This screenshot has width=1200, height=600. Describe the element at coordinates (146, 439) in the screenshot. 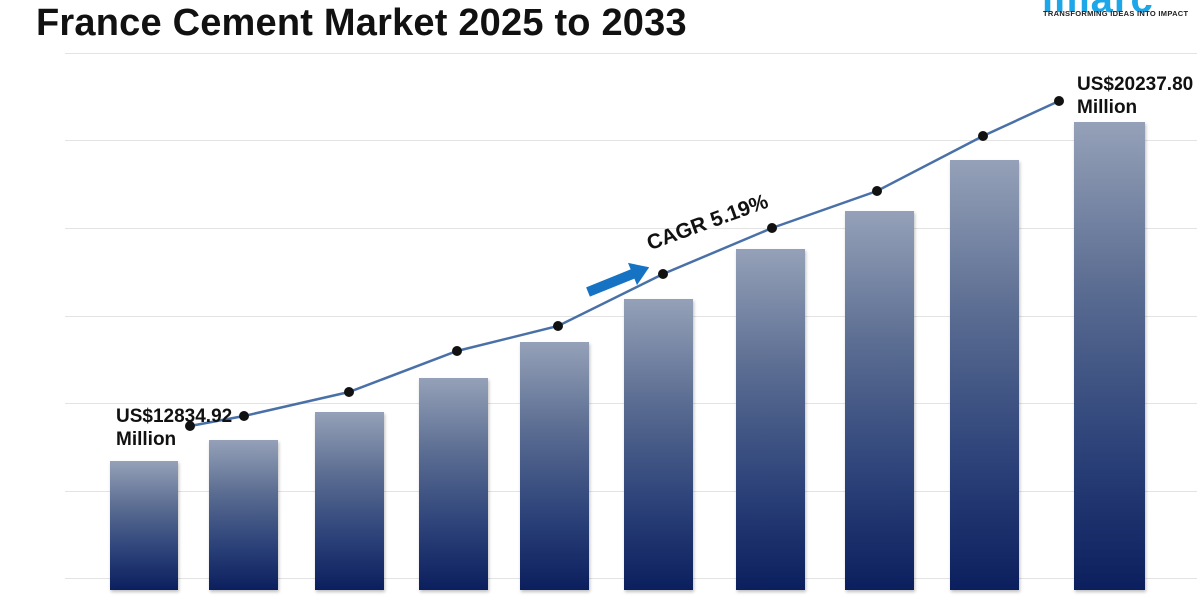

I see `start-unit: Million` at that location.